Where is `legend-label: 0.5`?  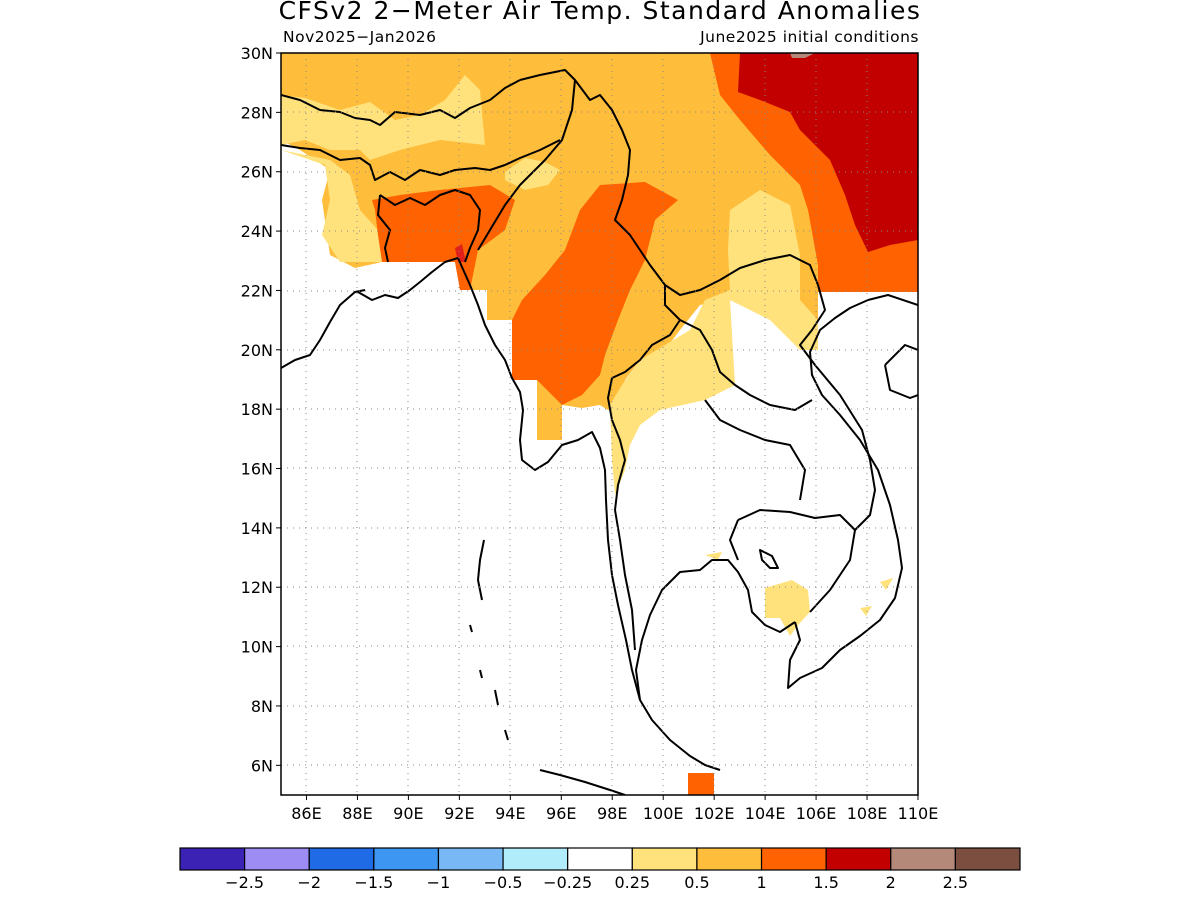
legend-label: 0.5 is located at coordinates (696, 882).